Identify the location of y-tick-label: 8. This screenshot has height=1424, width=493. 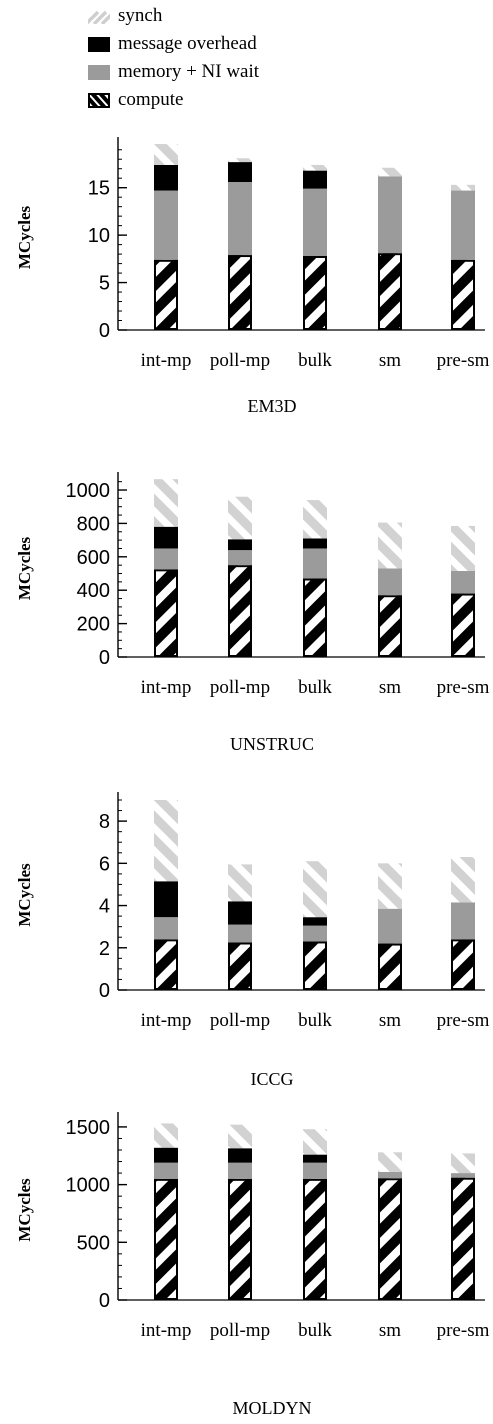
(104, 822).